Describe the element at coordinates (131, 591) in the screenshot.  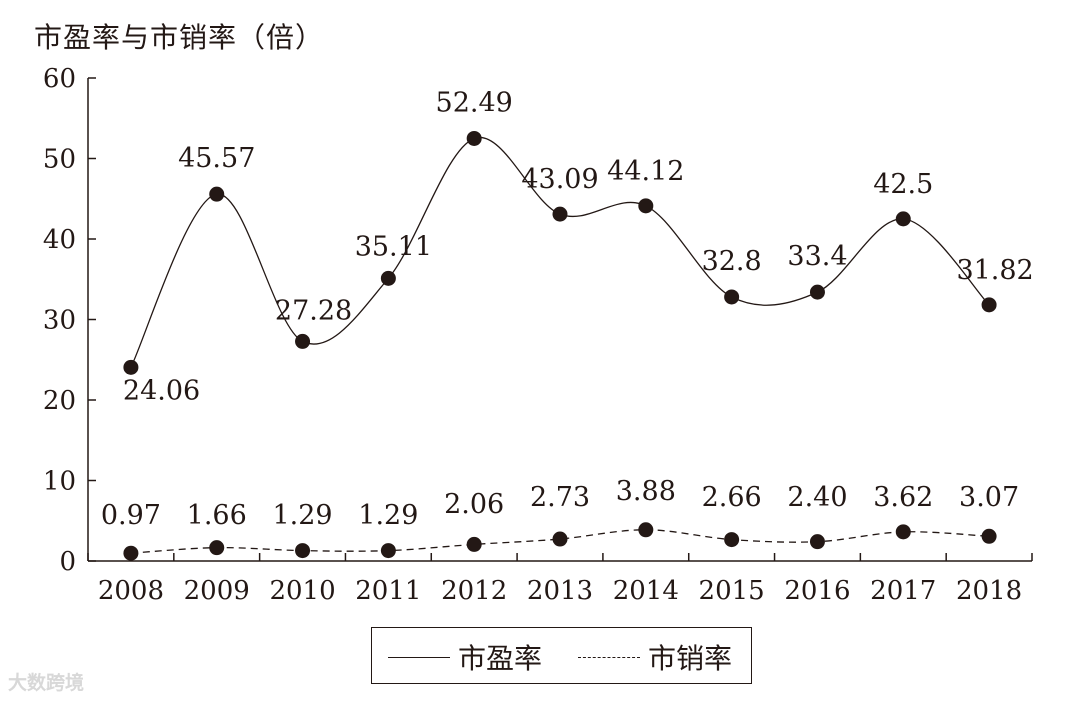
I see `x-tick-label: 2008` at that location.